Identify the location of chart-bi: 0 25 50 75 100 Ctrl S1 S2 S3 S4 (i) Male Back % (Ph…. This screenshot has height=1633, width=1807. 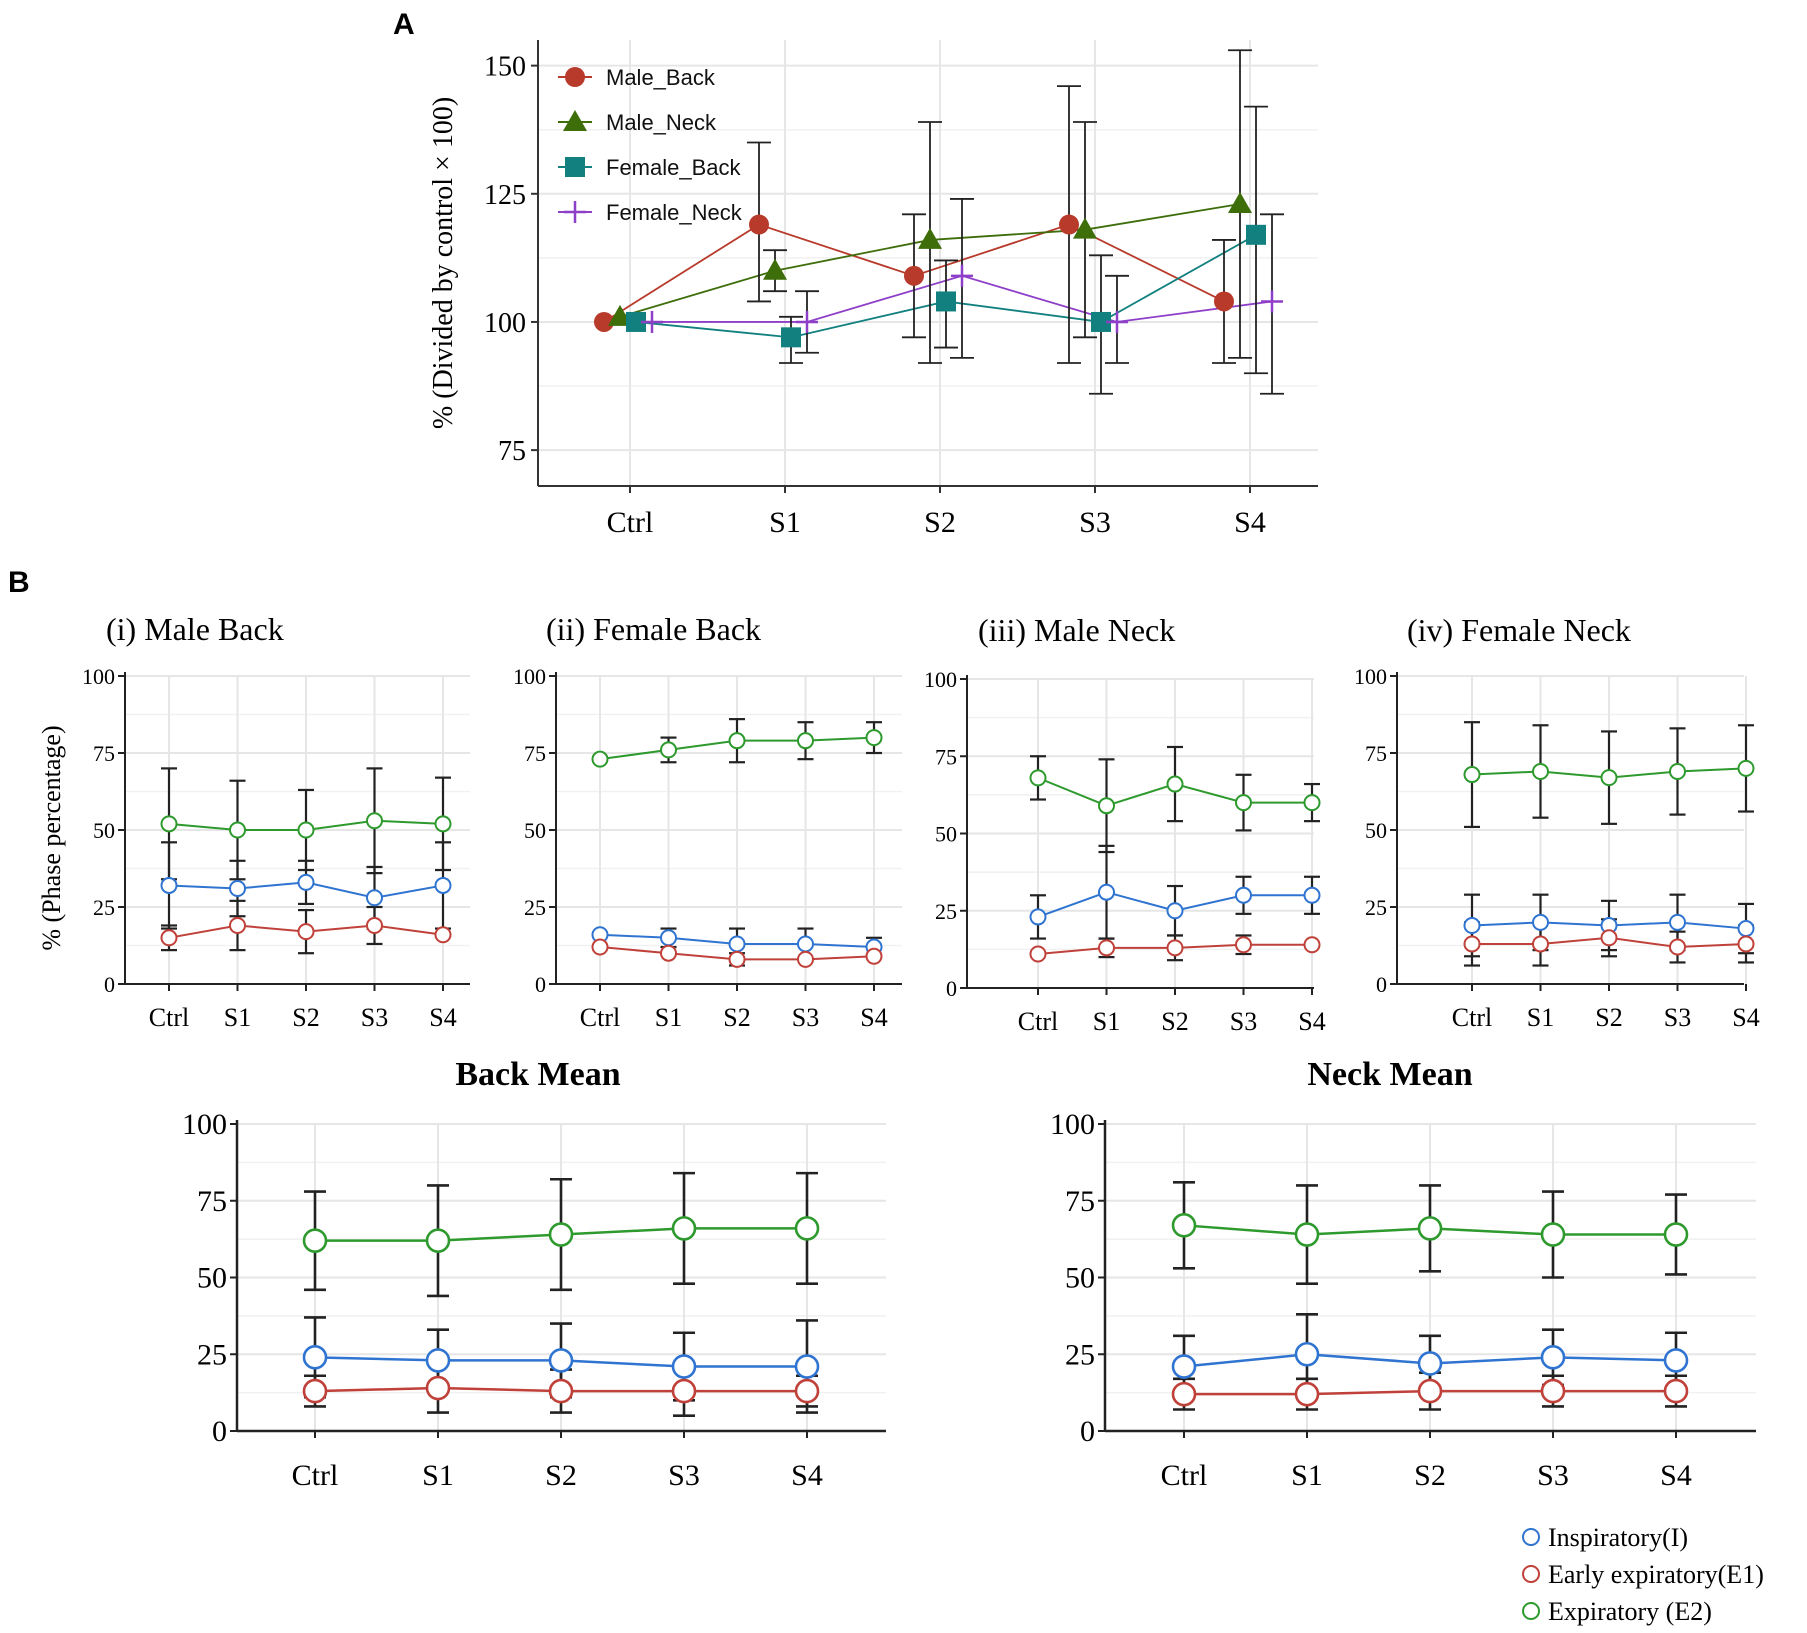
(253, 821).